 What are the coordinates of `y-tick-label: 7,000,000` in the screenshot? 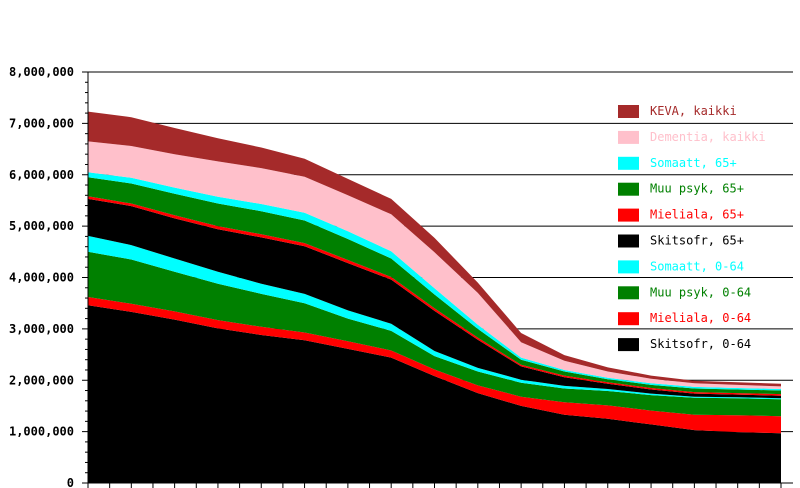 It's located at (41, 123).